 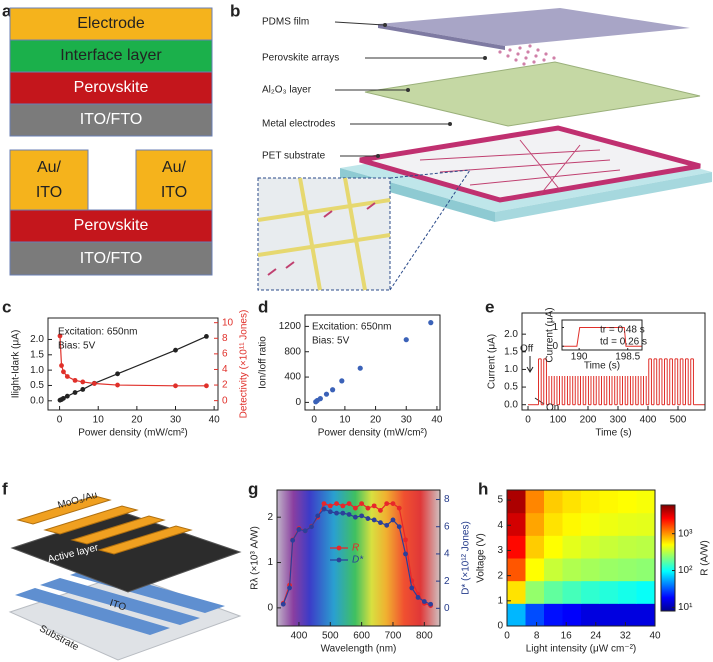 I want to click on y-tick-label: 1, so click(x=500, y=600).